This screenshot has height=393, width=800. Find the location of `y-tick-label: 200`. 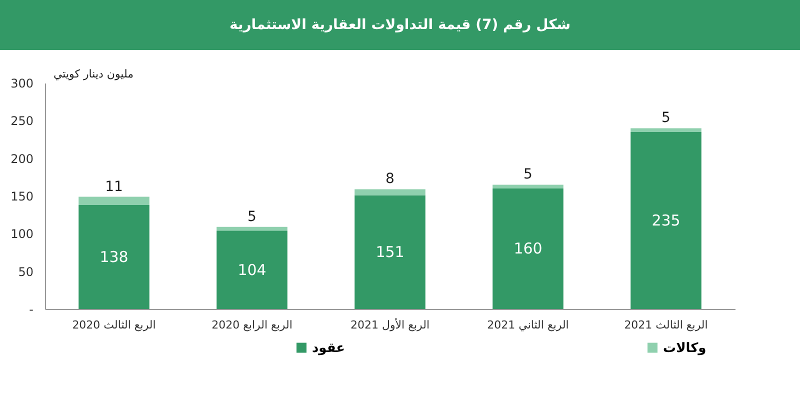

y-tick-label: 200 is located at coordinates (22, 159).